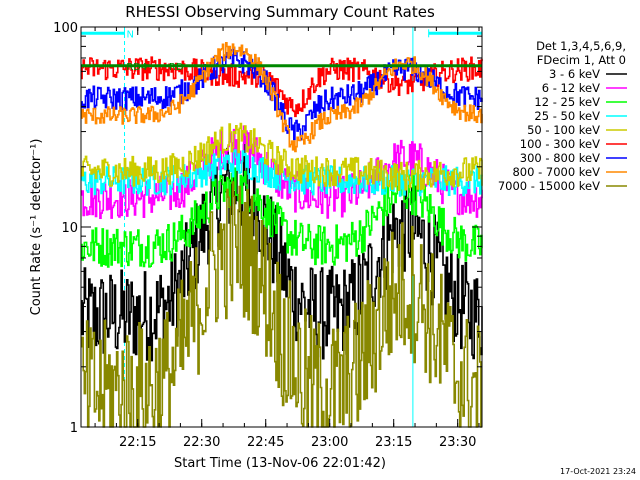 Image resolution: width=640 pixels, height=480 pixels. I want to click on y-tick-label-0: 1, so click(74, 428).